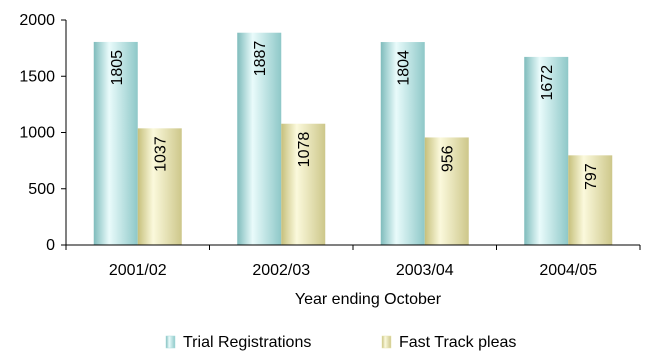 The image size is (656, 353). What do you see at coordinates (457, 342) in the screenshot?
I see `legend-label: Fast Track pleas` at bounding box center [457, 342].